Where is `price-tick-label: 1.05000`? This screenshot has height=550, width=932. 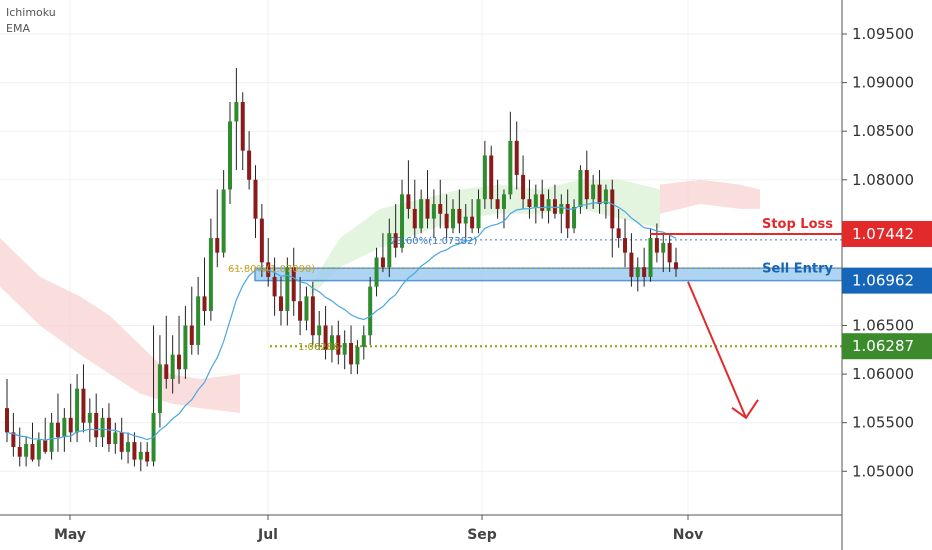
price-tick-label: 1.05000 is located at coordinates (883, 471).